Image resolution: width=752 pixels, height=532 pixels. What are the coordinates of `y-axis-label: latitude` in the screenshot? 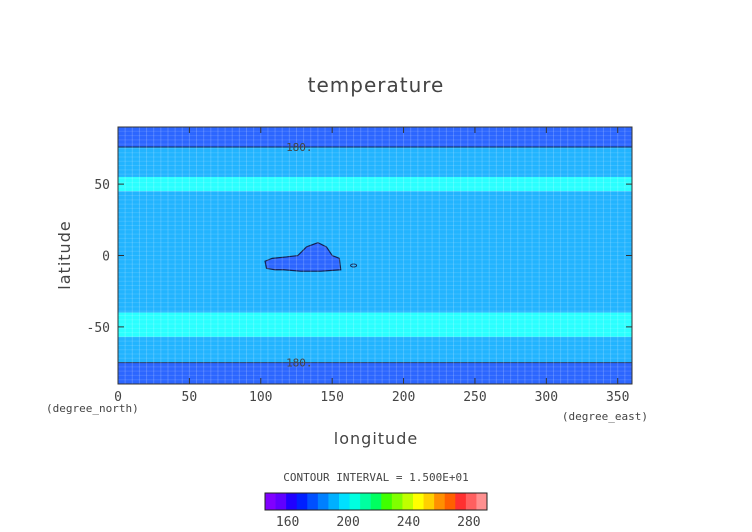 It's located at (64, 254).